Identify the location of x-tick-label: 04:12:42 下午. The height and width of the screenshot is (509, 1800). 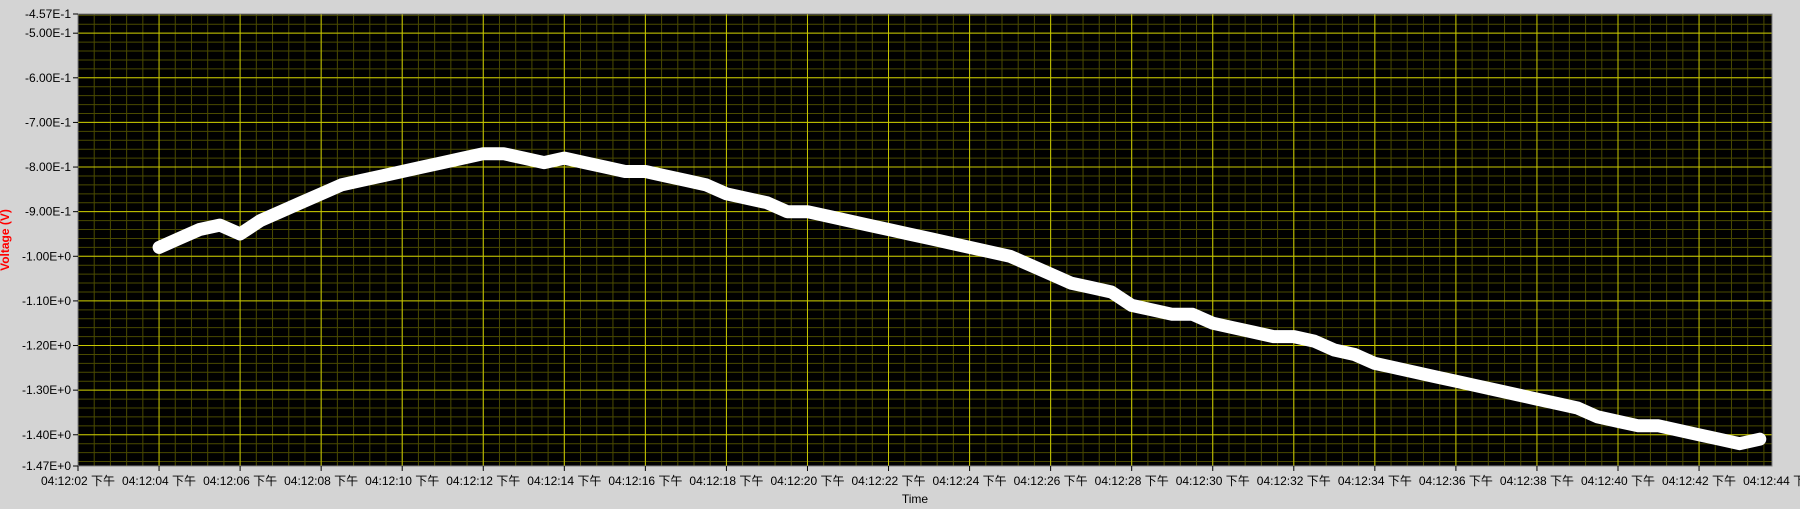
(1699, 481).